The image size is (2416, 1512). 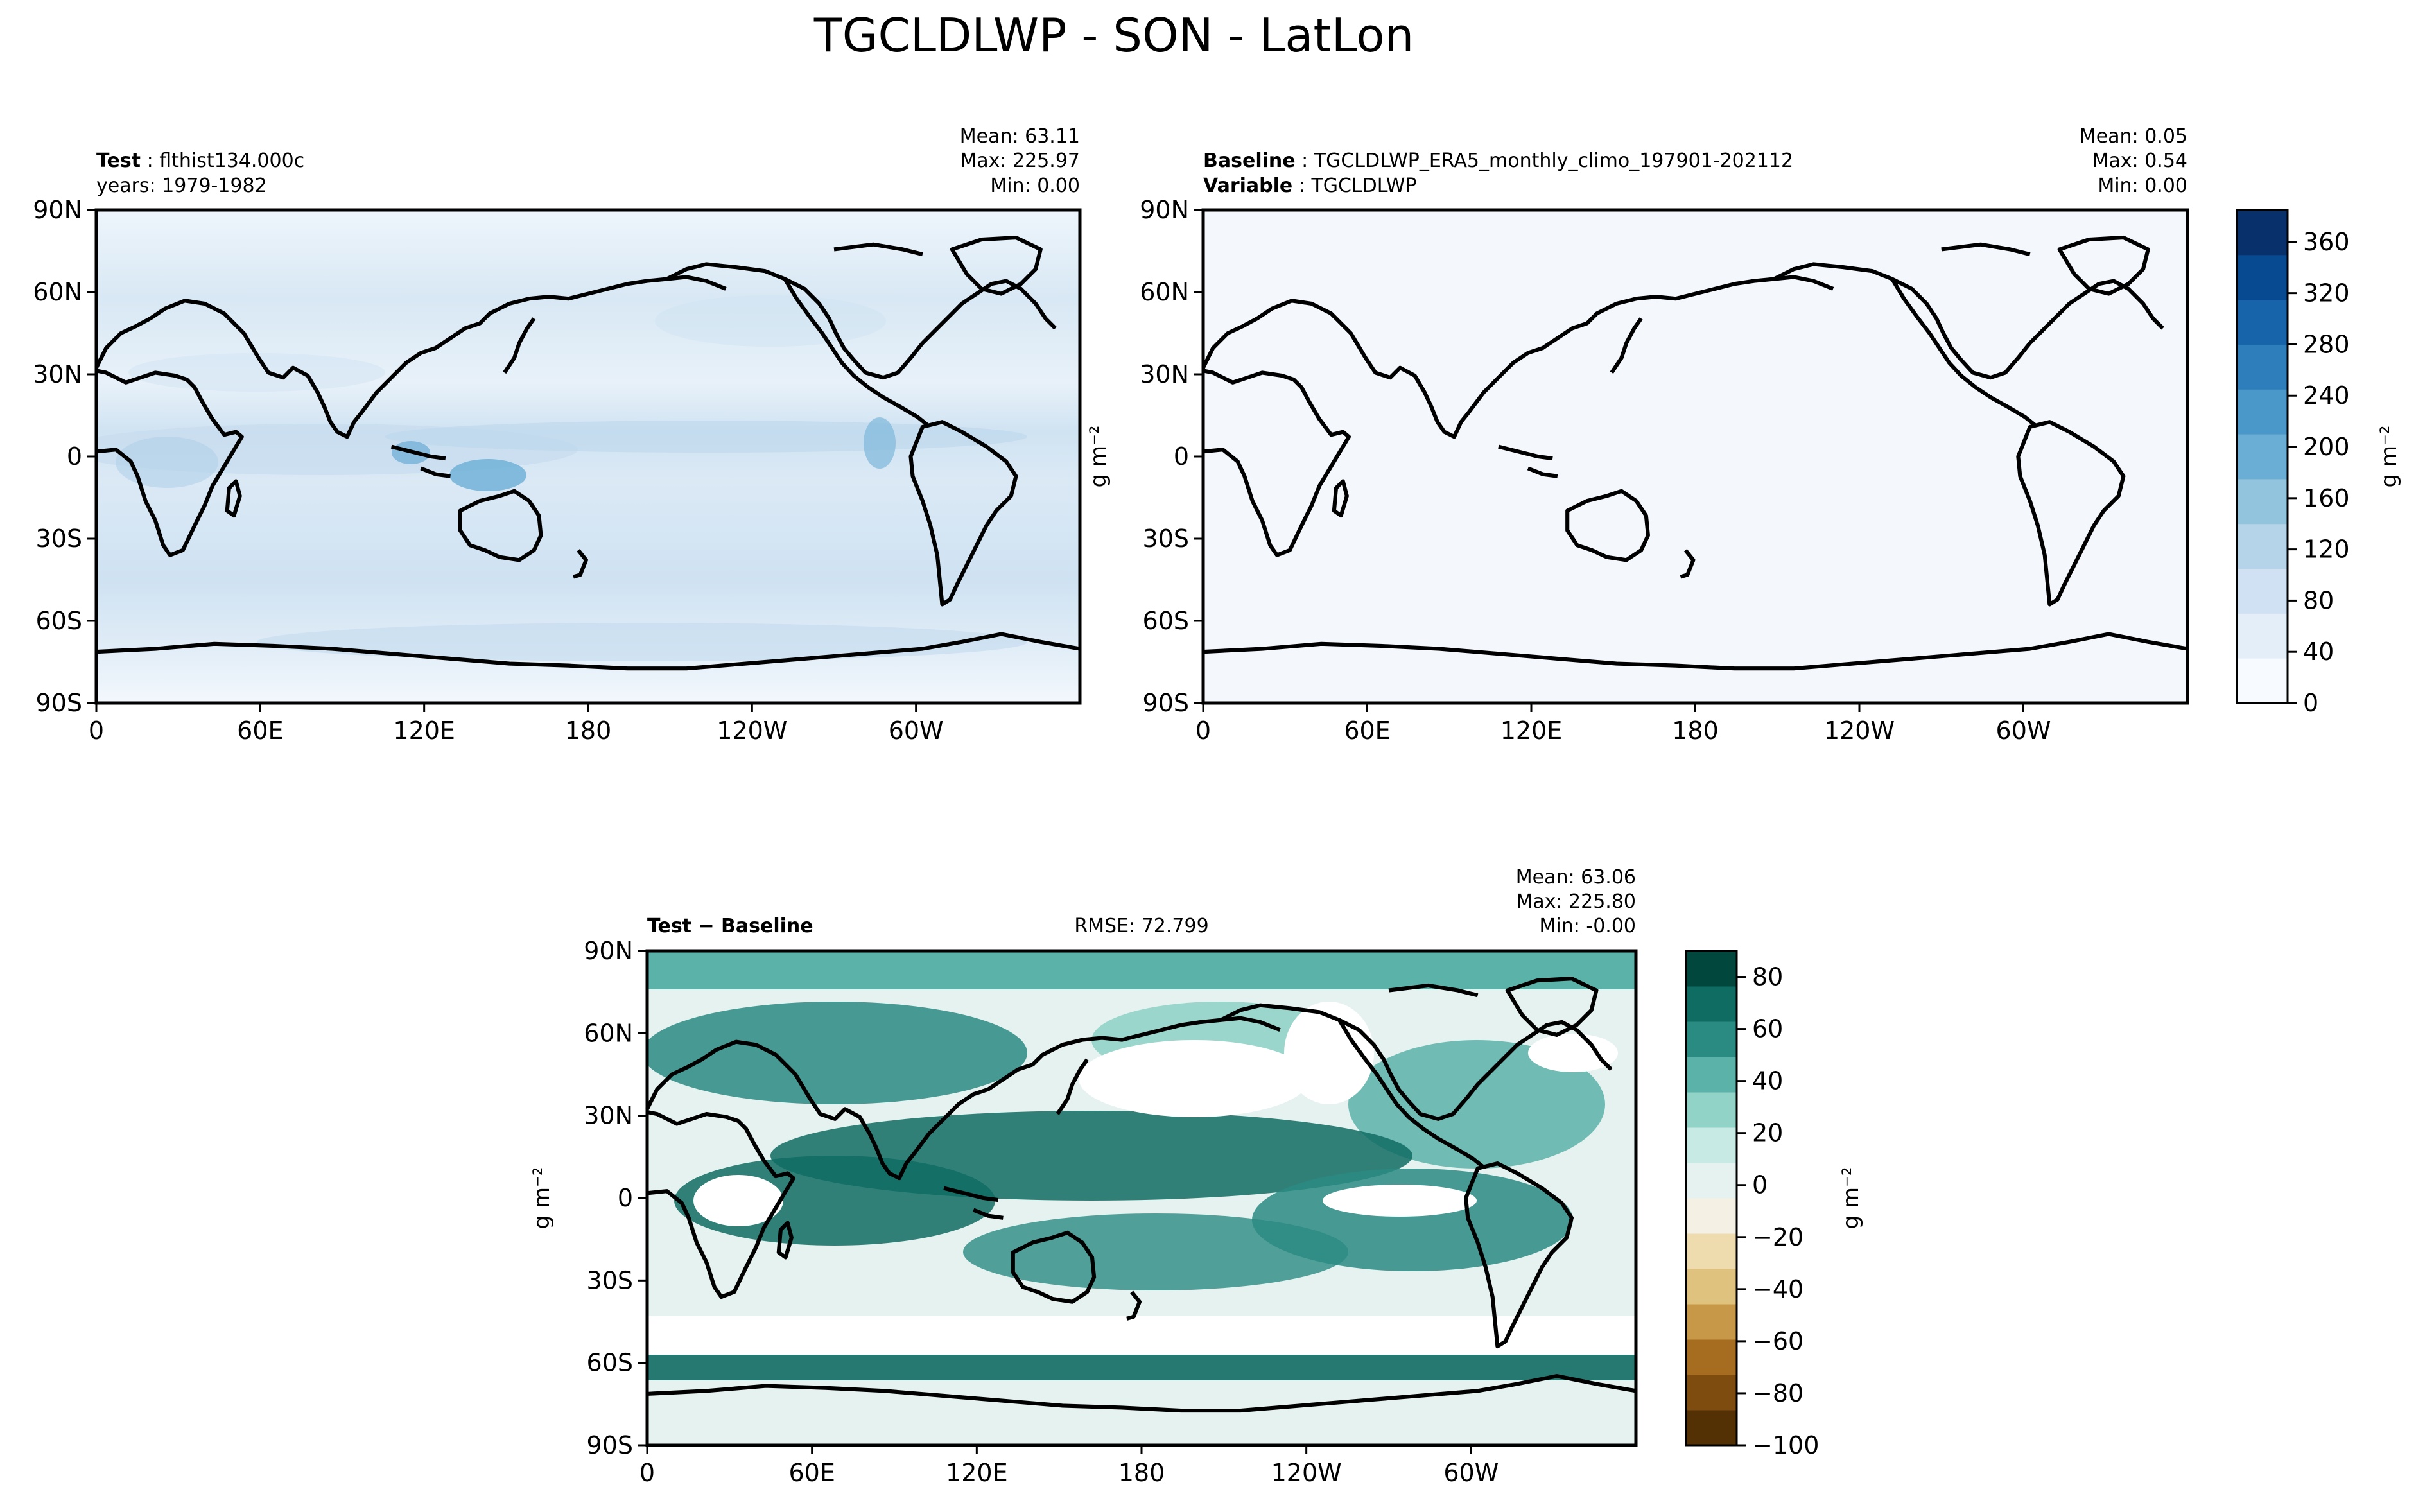 What do you see at coordinates (1777, 1237) in the screenshot?
I see `colorbar-tick-label: −20` at bounding box center [1777, 1237].